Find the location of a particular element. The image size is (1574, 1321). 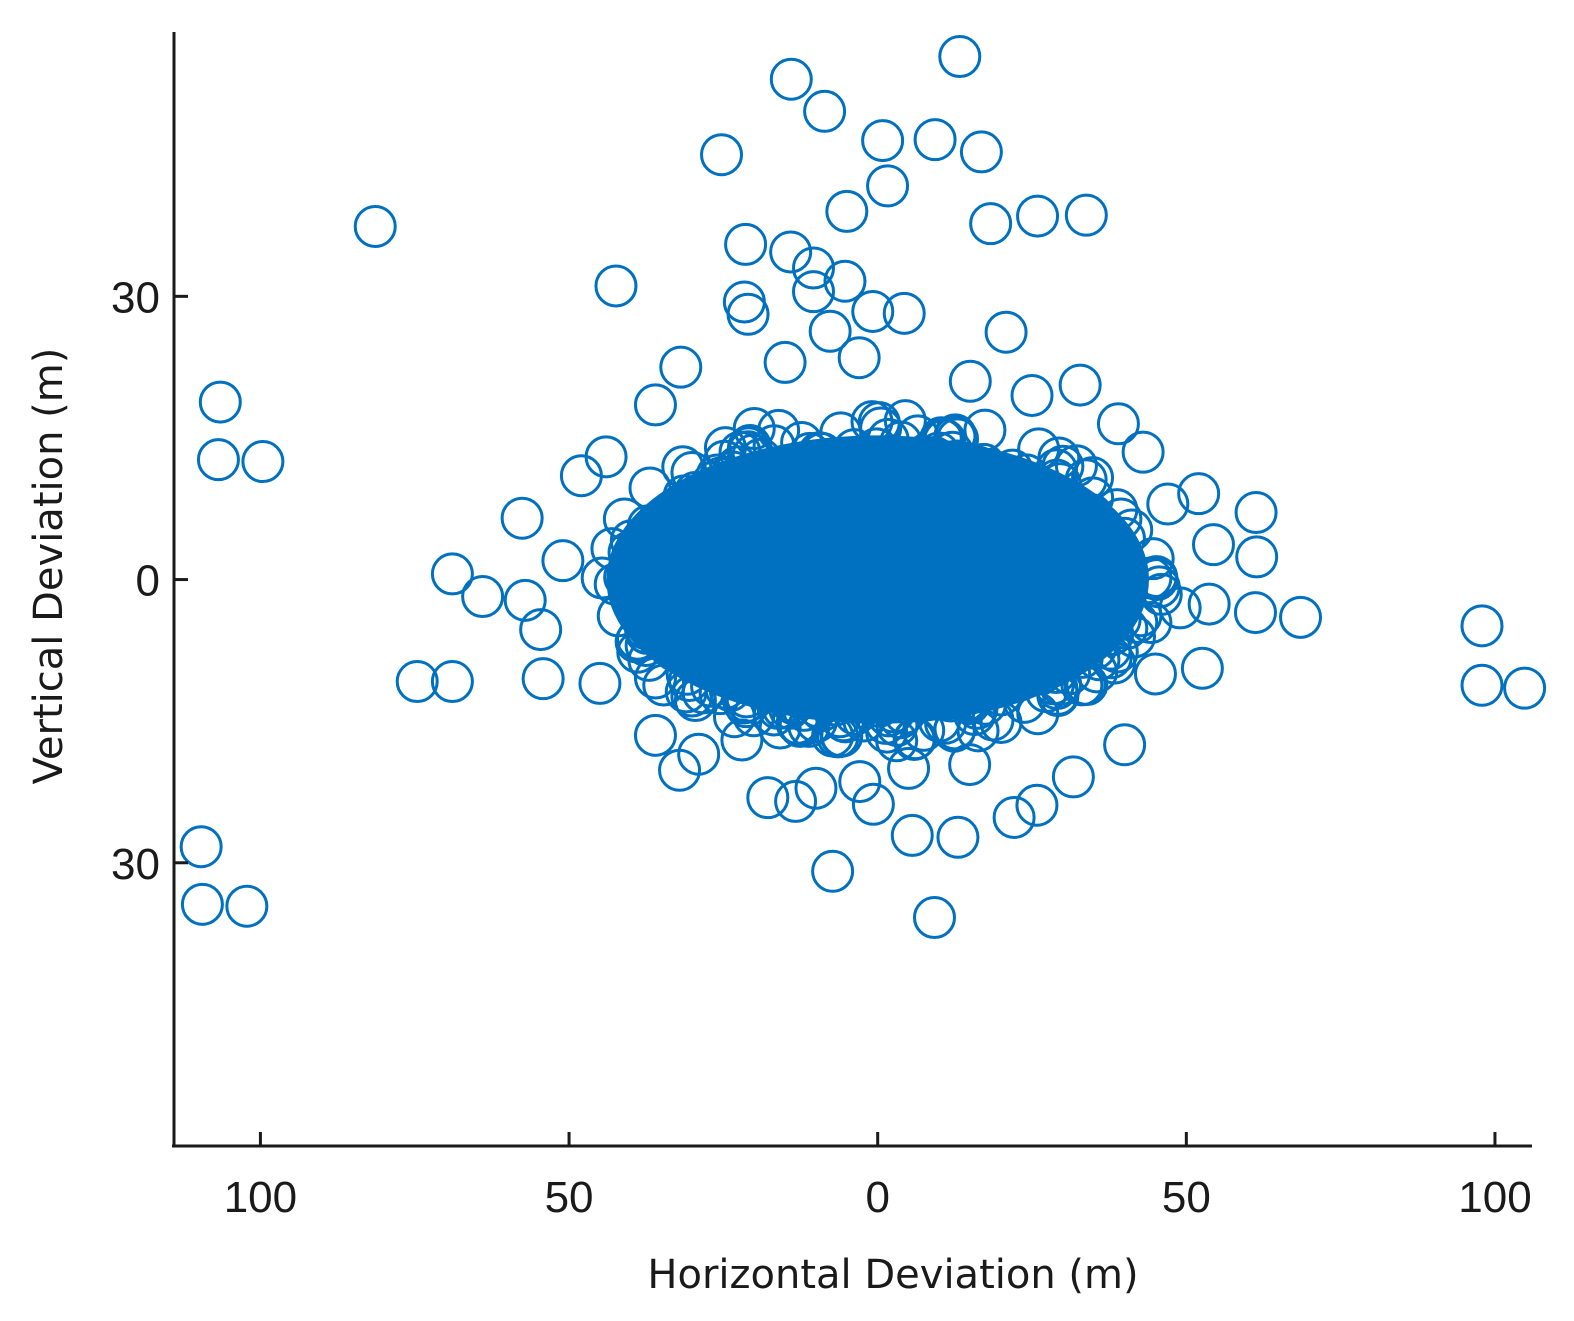

dense-core-layer is located at coordinates (881, 581).